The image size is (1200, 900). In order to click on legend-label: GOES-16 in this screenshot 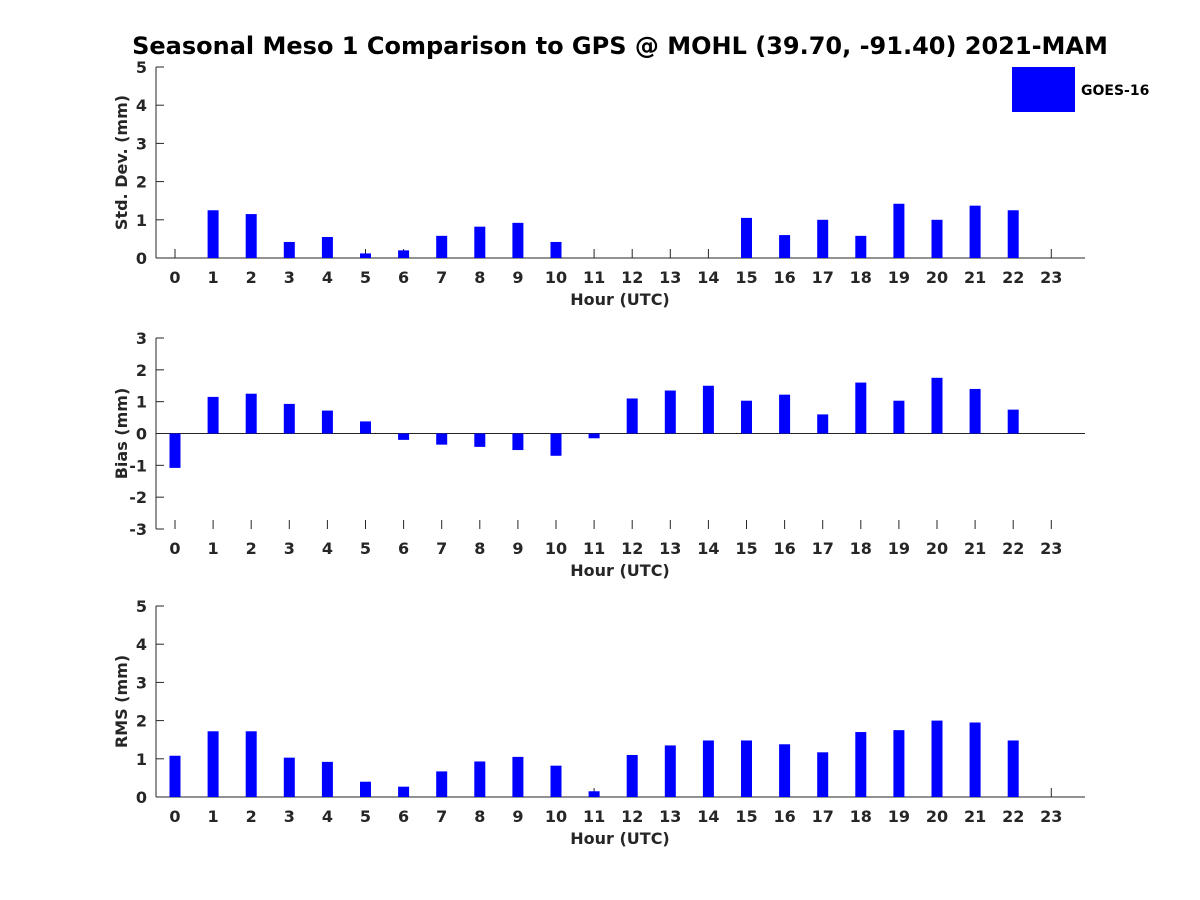, I will do `click(1115, 91)`.